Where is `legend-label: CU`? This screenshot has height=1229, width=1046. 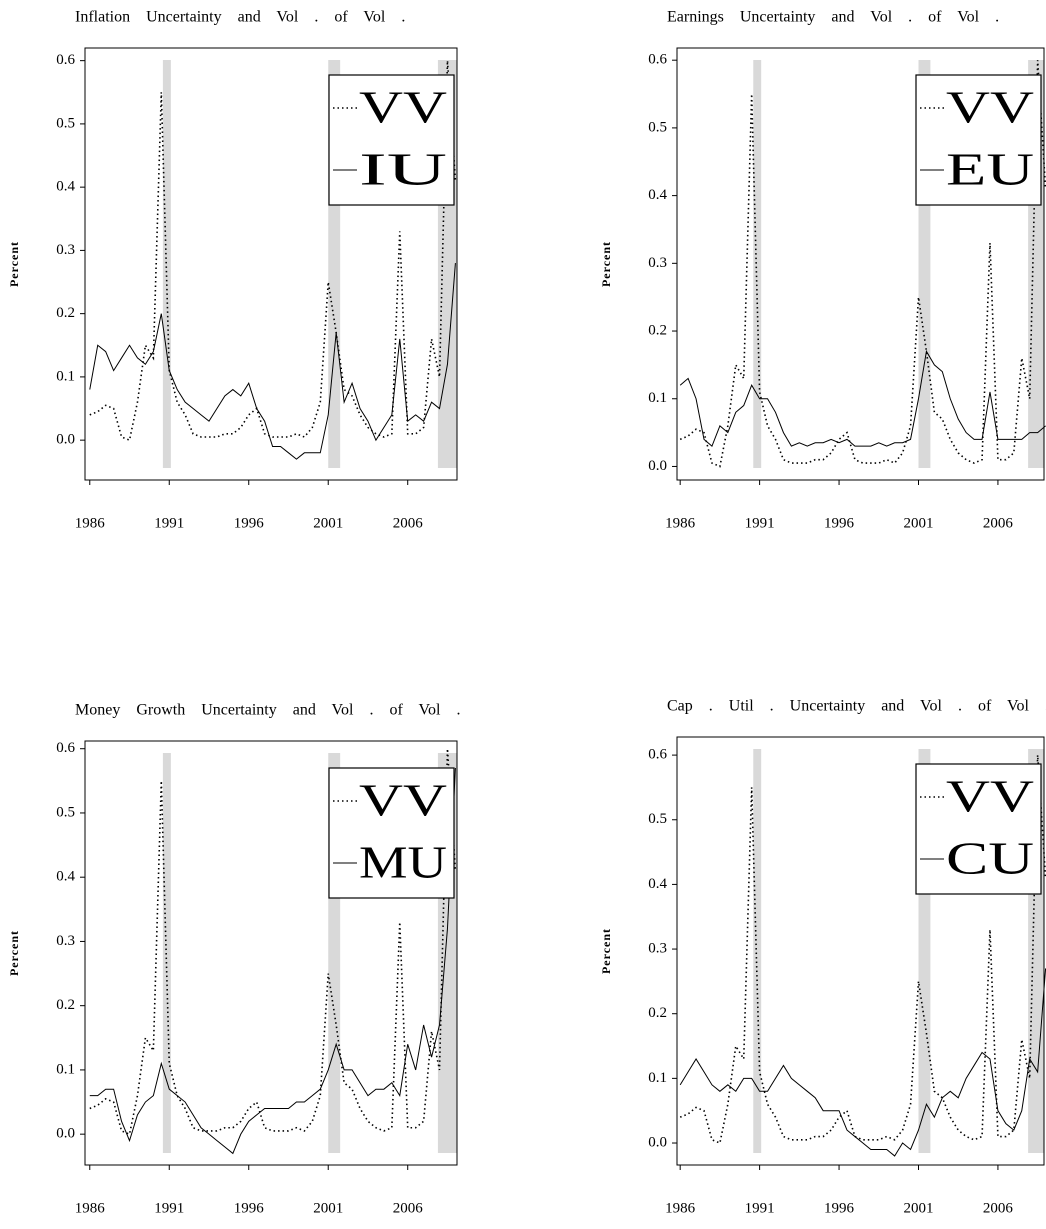
legend-label: CU is located at coordinates (990, 858).